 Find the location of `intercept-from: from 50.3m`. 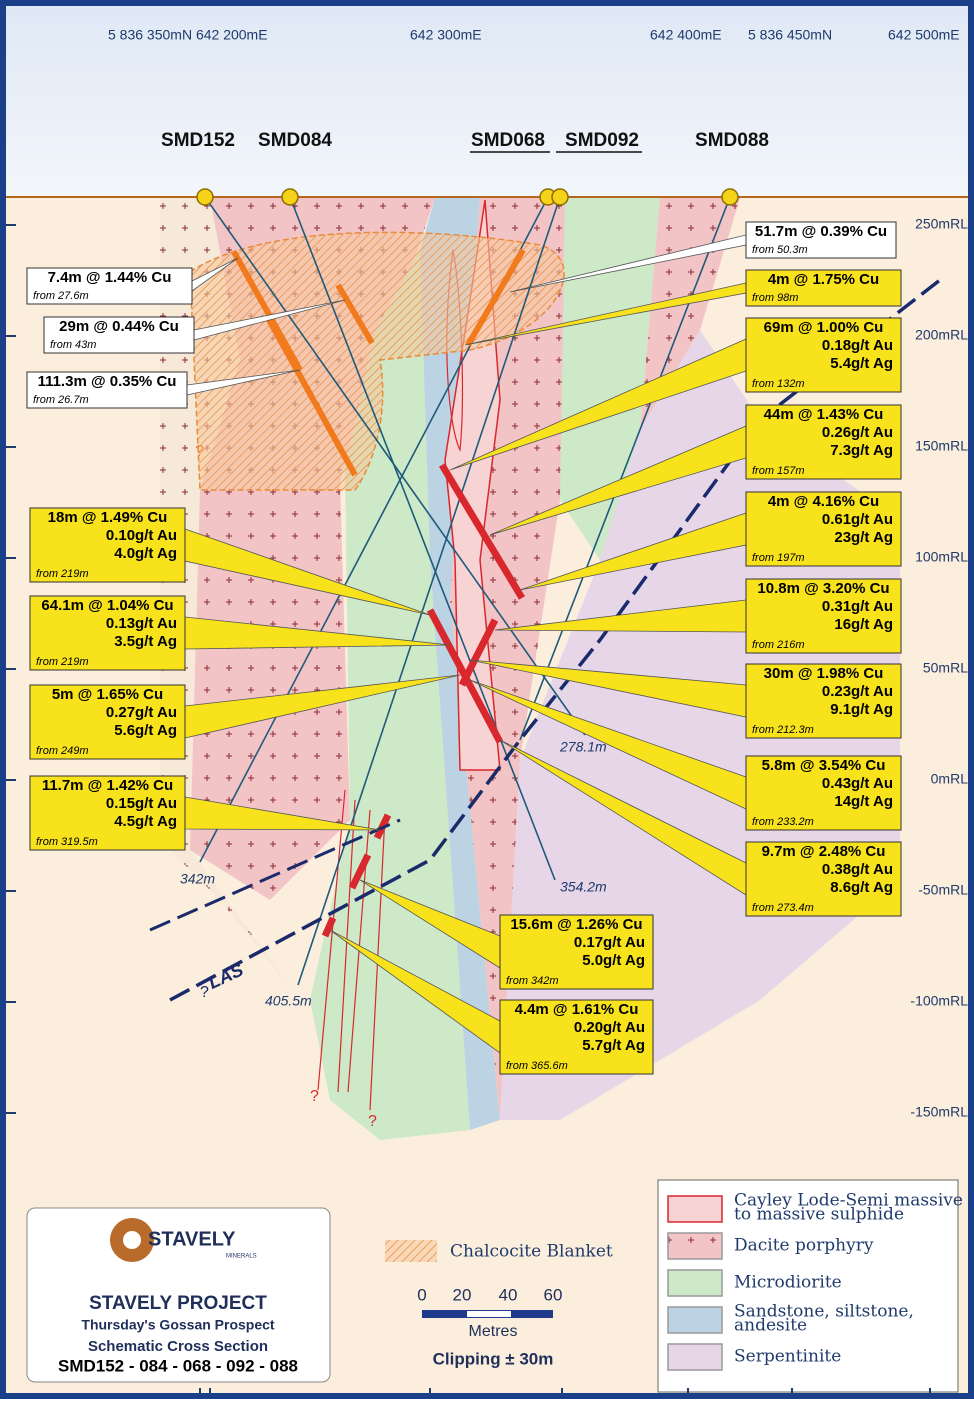

intercept-from: from 50.3m is located at coordinates (780, 250).